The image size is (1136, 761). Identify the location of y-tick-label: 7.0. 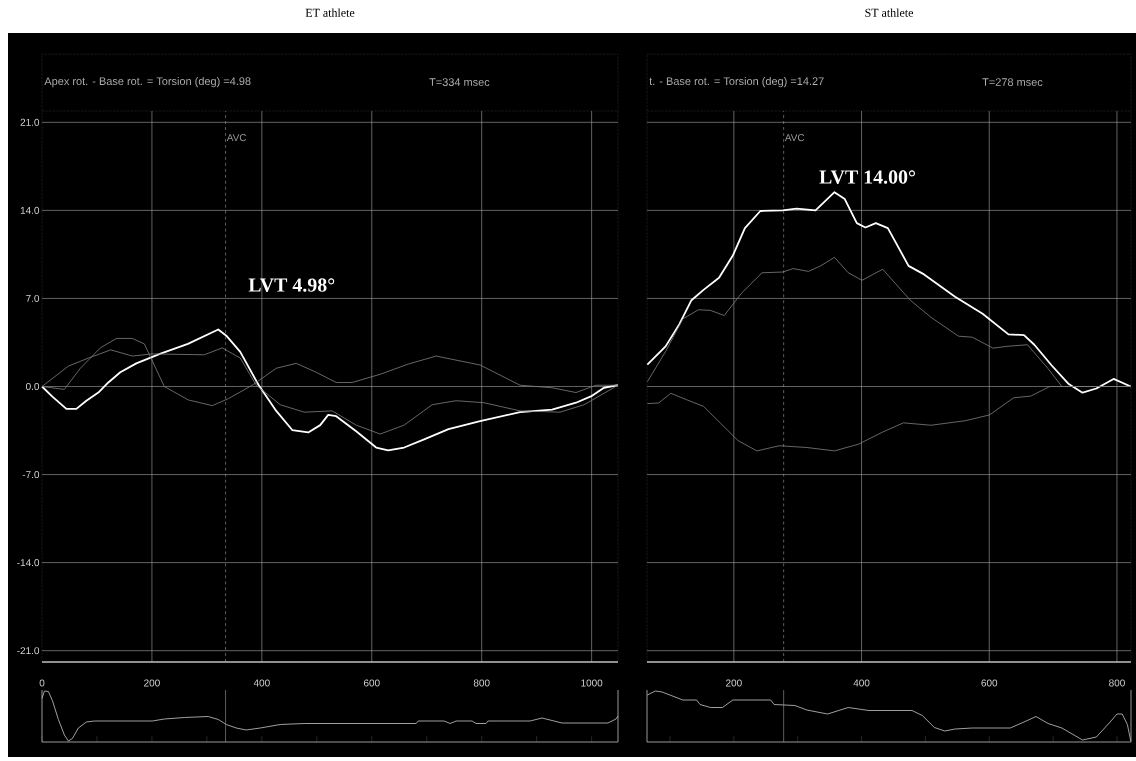
(33, 298).